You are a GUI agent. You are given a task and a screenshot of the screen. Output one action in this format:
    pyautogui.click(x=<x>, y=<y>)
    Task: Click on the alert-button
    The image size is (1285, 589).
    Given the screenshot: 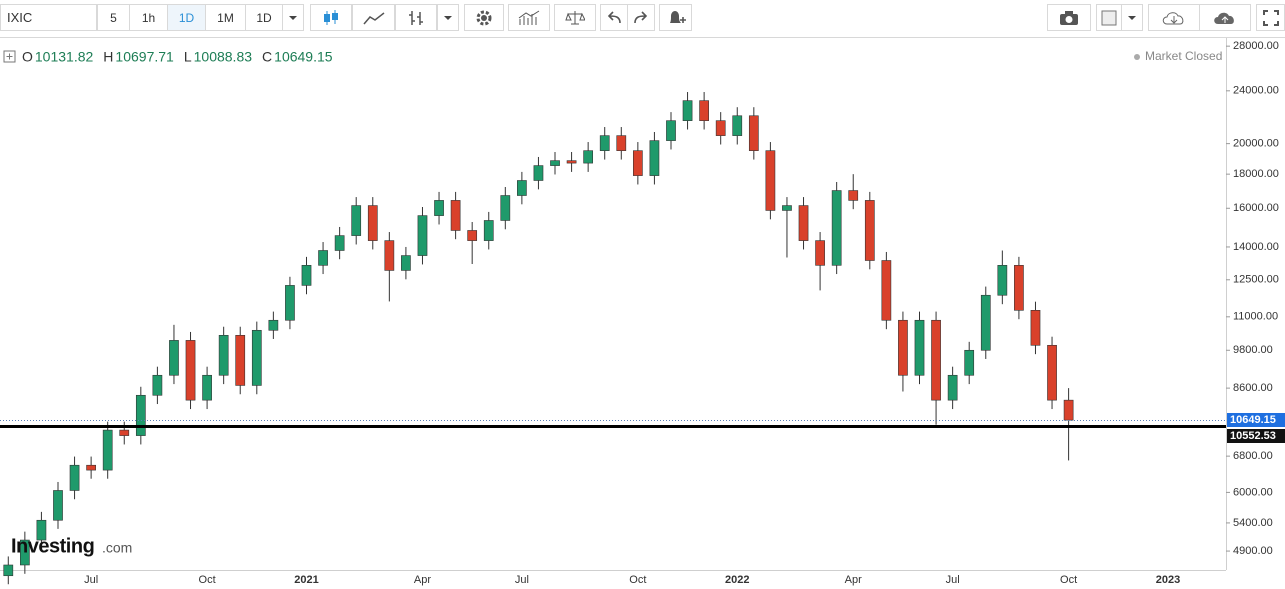 What is the action you would take?
    pyautogui.click(x=675, y=17)
    